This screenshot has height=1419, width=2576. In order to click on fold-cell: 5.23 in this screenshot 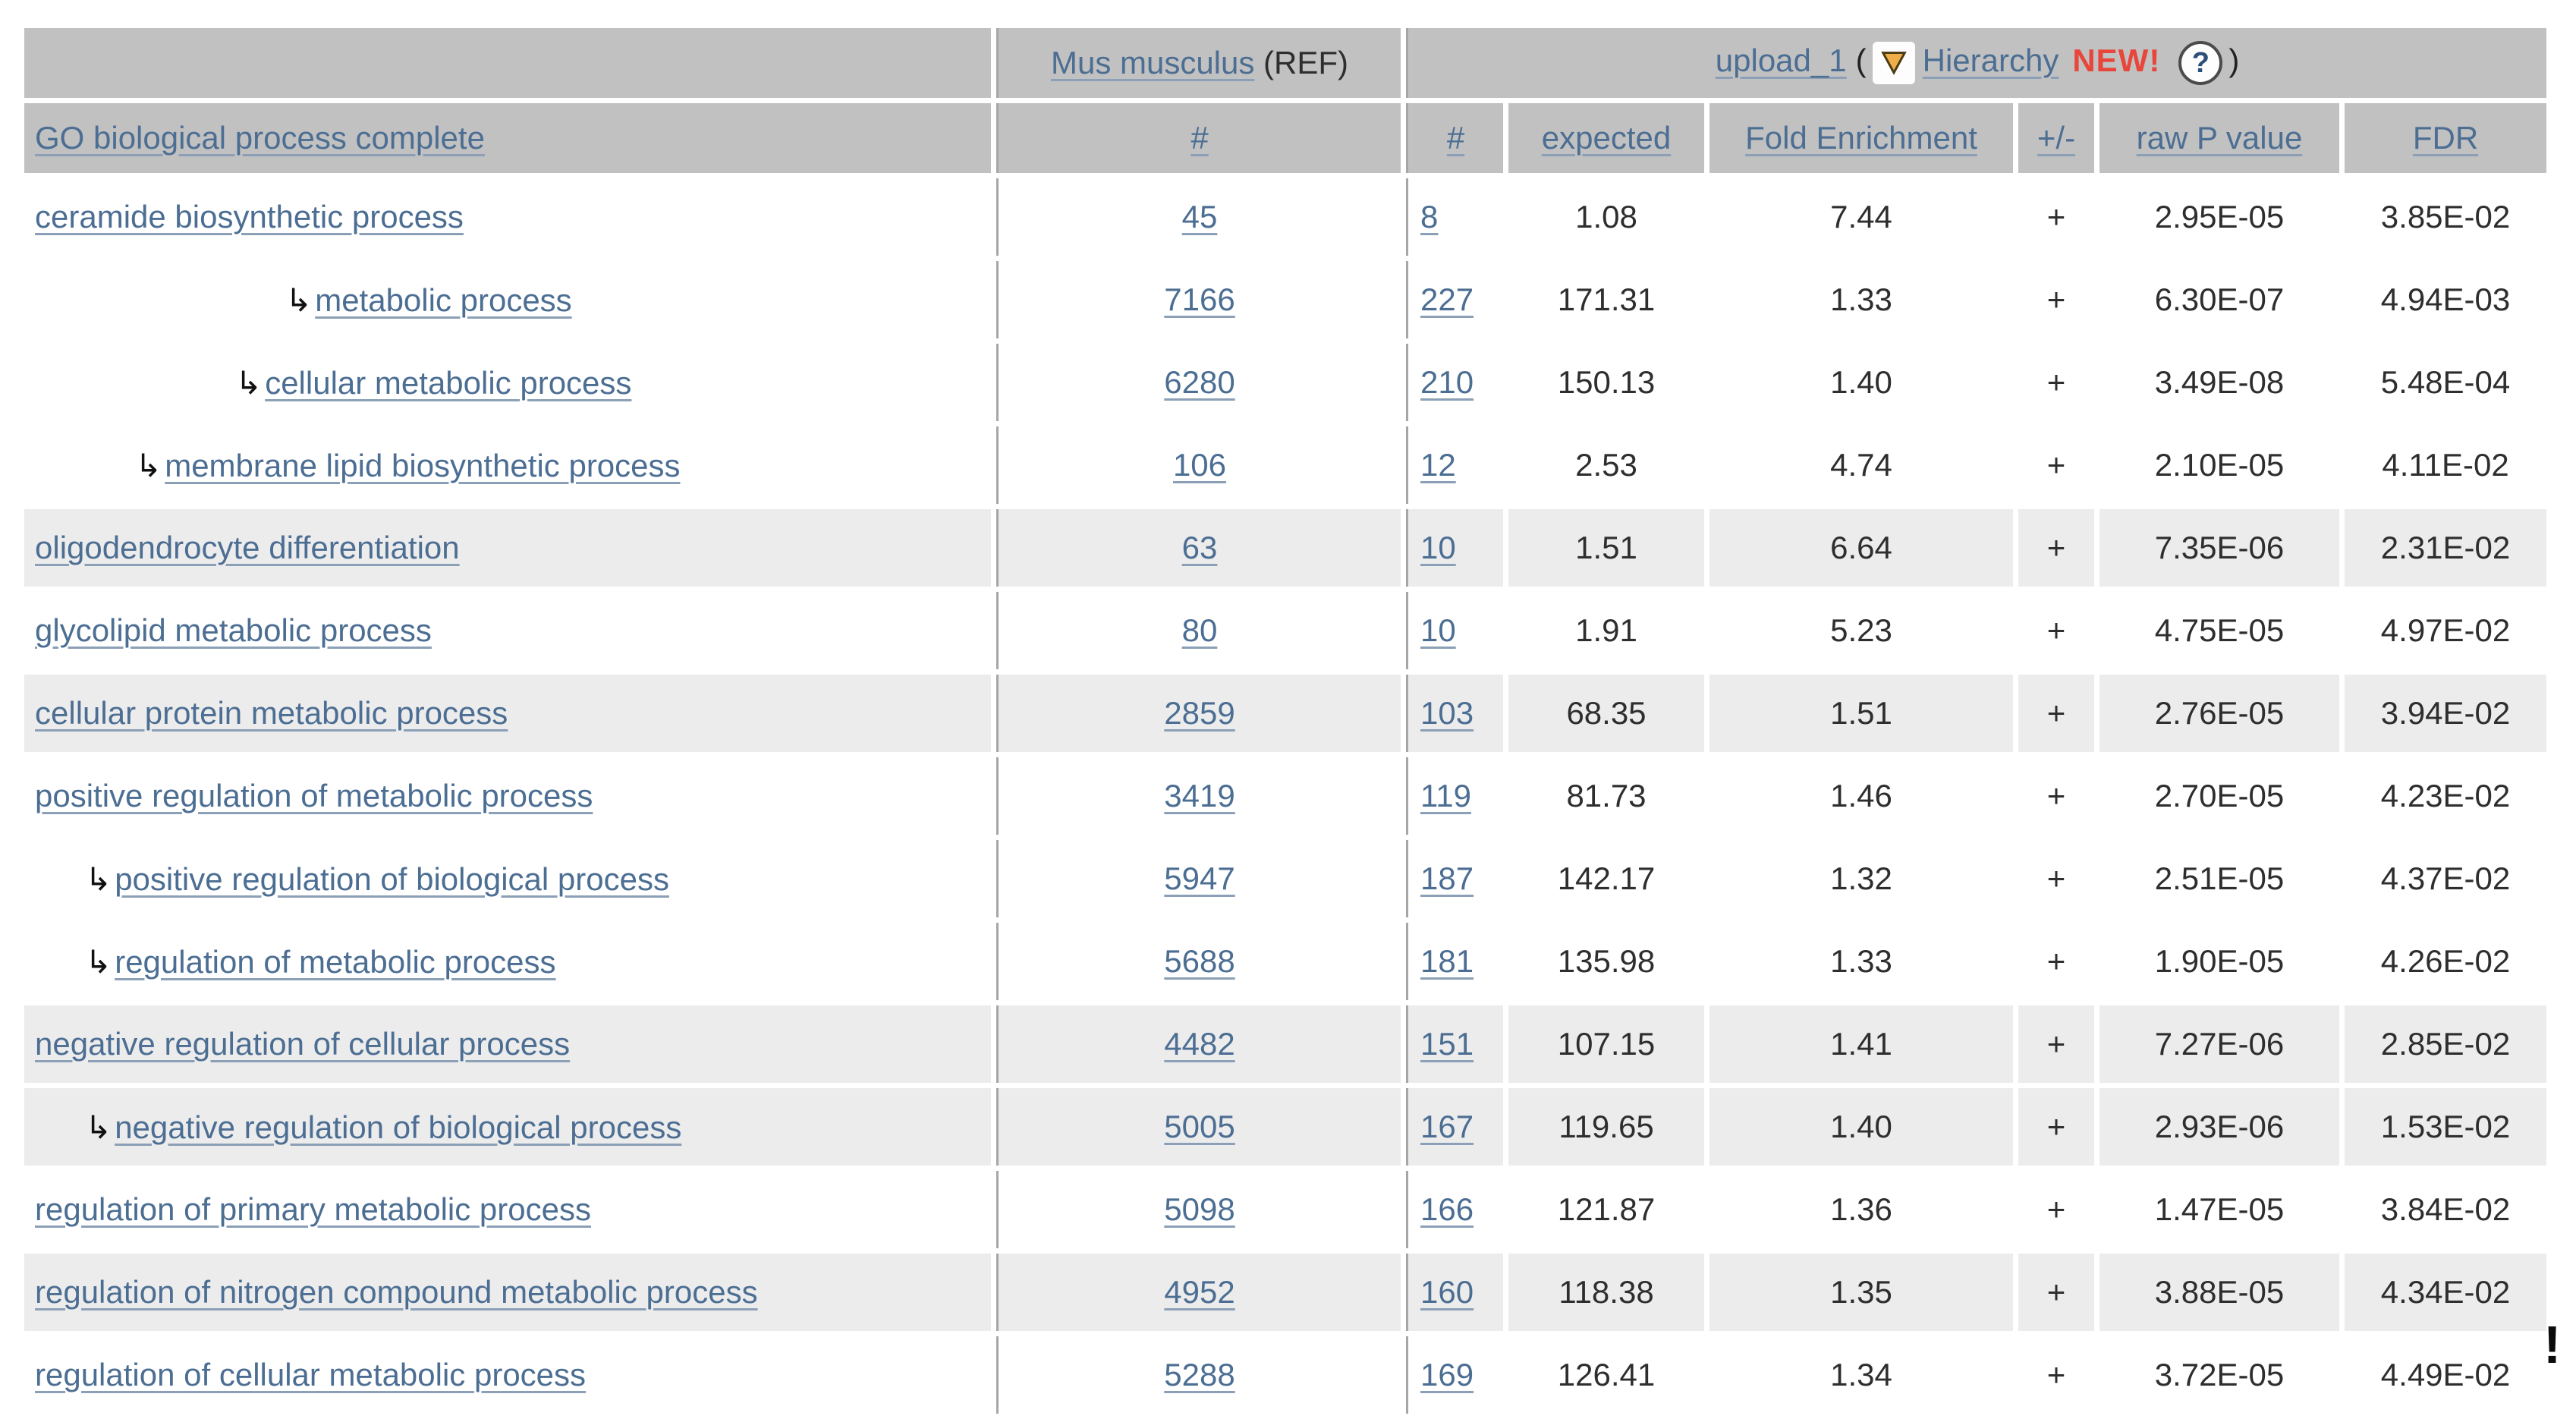, I will do `click(1861, 630)`.